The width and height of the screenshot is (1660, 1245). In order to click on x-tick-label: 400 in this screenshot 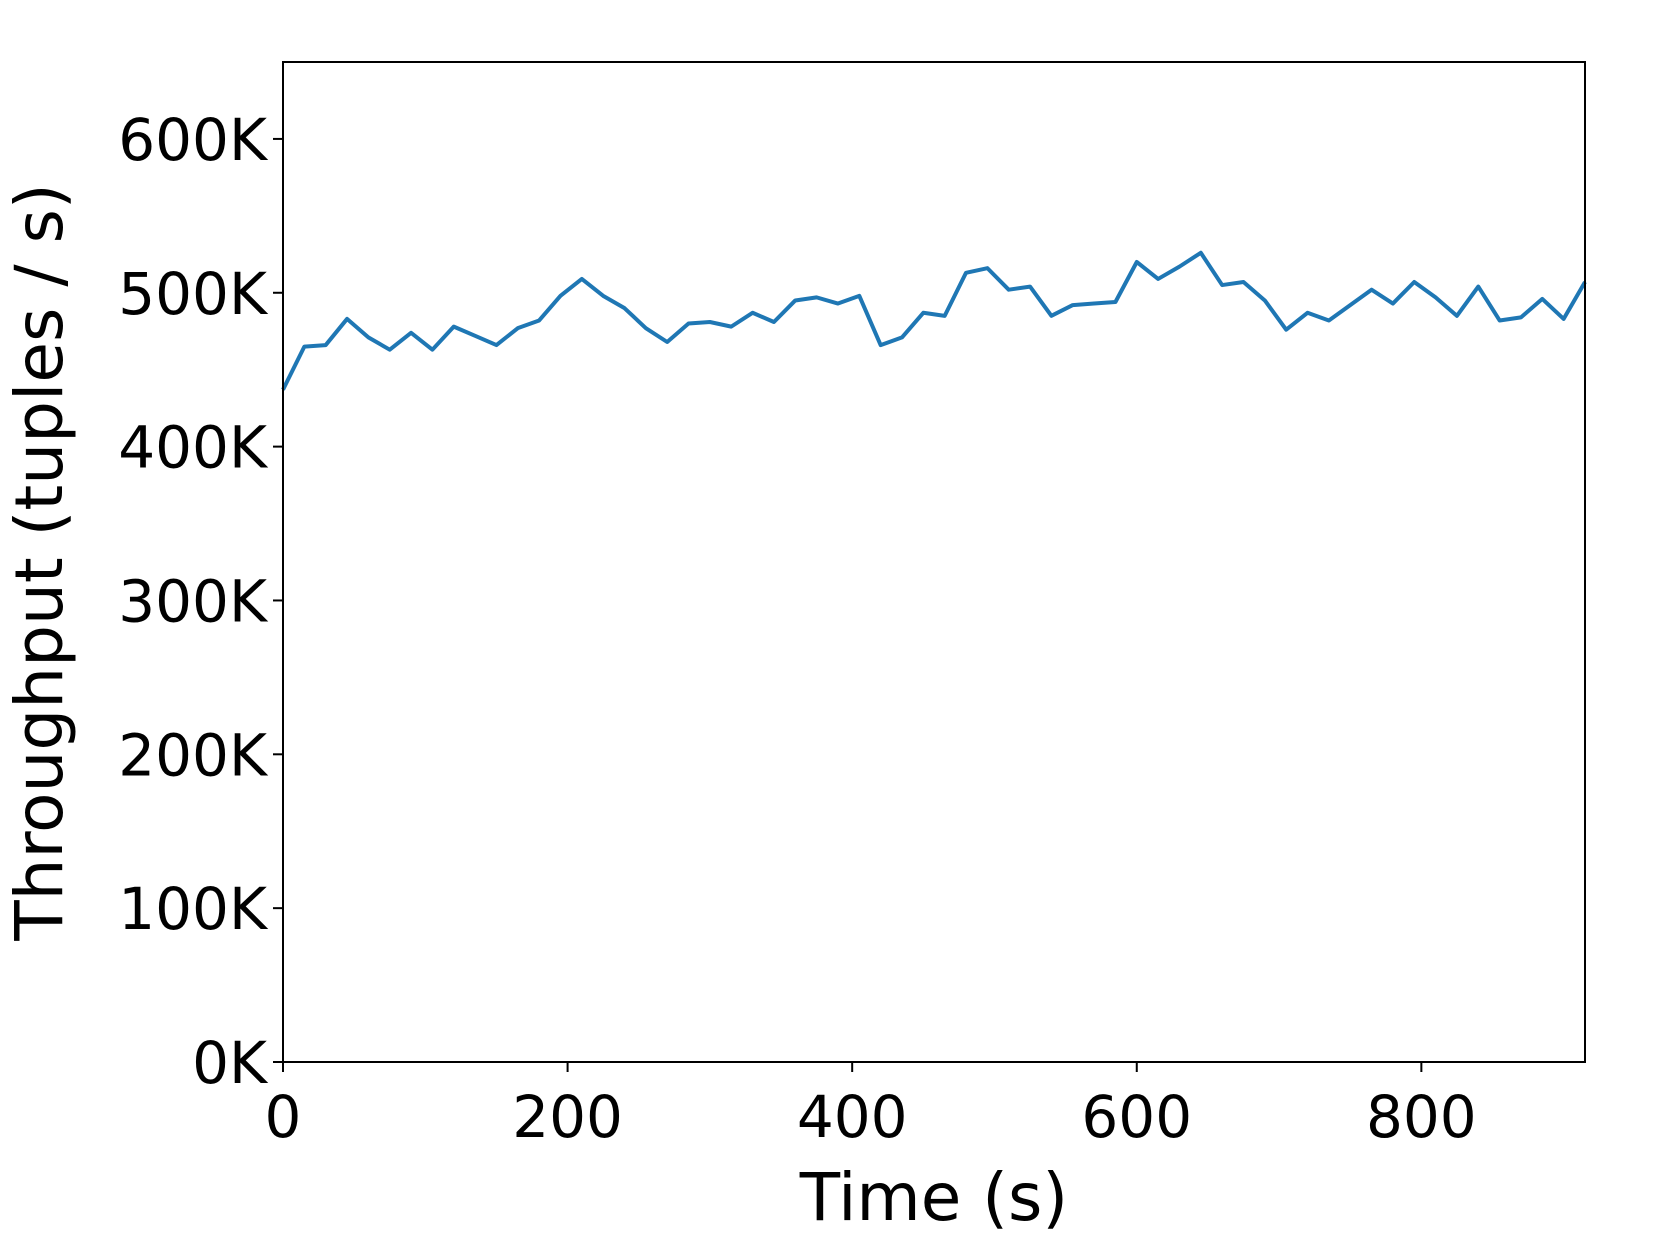, I will do `click(852, 1117)`.